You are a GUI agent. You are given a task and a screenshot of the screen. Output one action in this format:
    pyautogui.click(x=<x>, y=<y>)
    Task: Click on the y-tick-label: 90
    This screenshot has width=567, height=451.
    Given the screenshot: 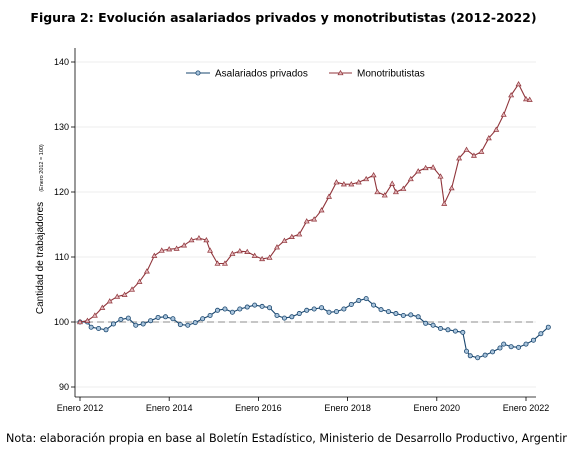 What is the action you would take?
    pyautogui.click(x=64, y=387)
    